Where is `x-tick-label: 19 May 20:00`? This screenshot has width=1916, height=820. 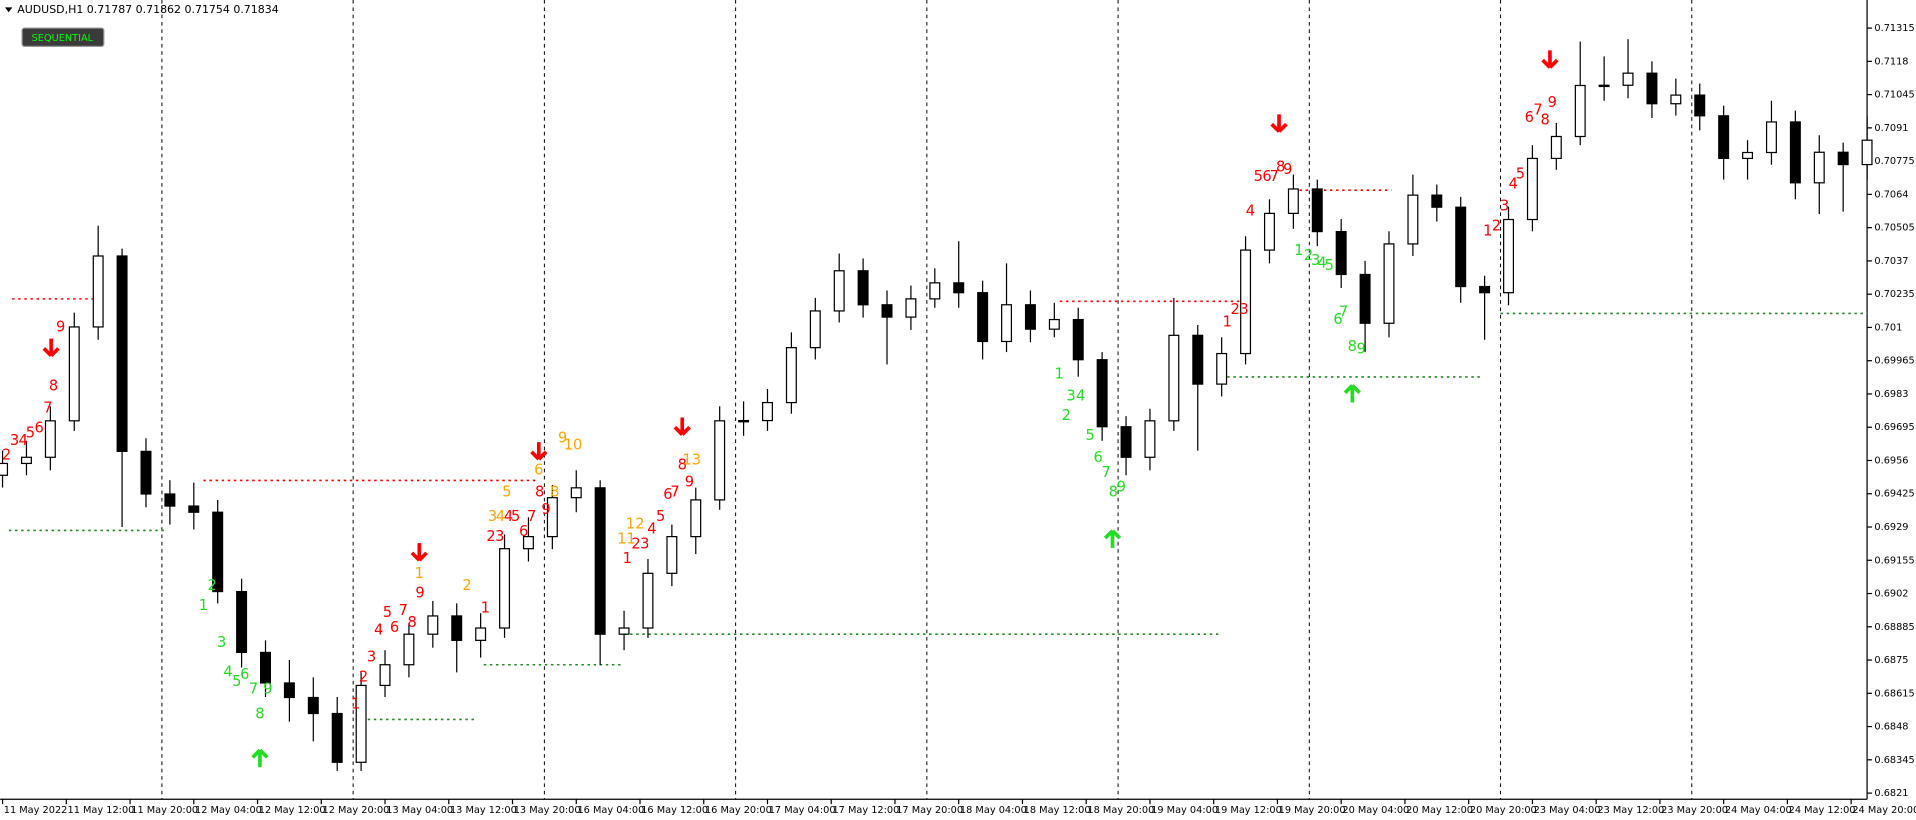
x-tick-label: 19 May 20:00 is located at coordinates (1312, 810).